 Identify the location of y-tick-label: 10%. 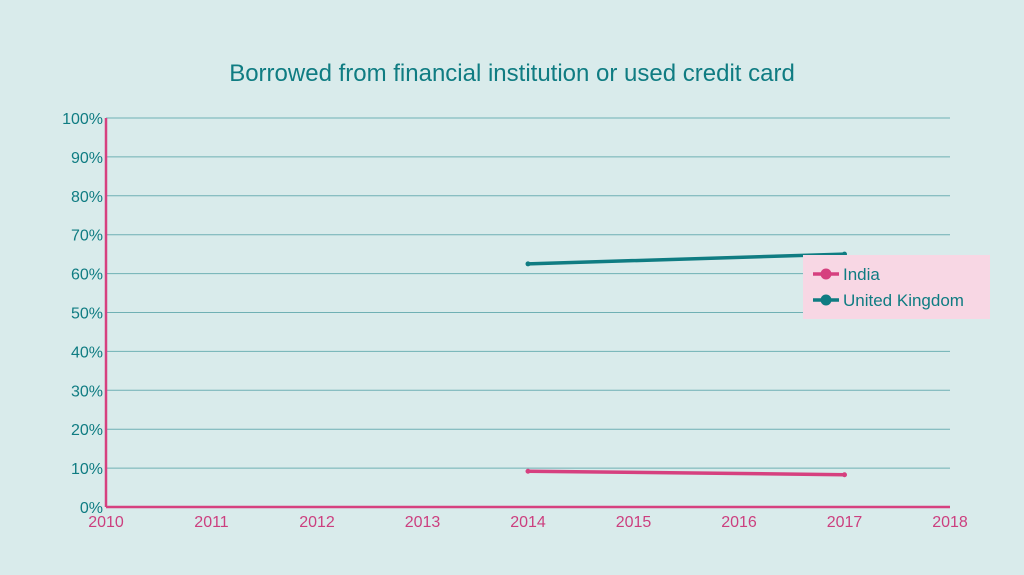
(87, 469).